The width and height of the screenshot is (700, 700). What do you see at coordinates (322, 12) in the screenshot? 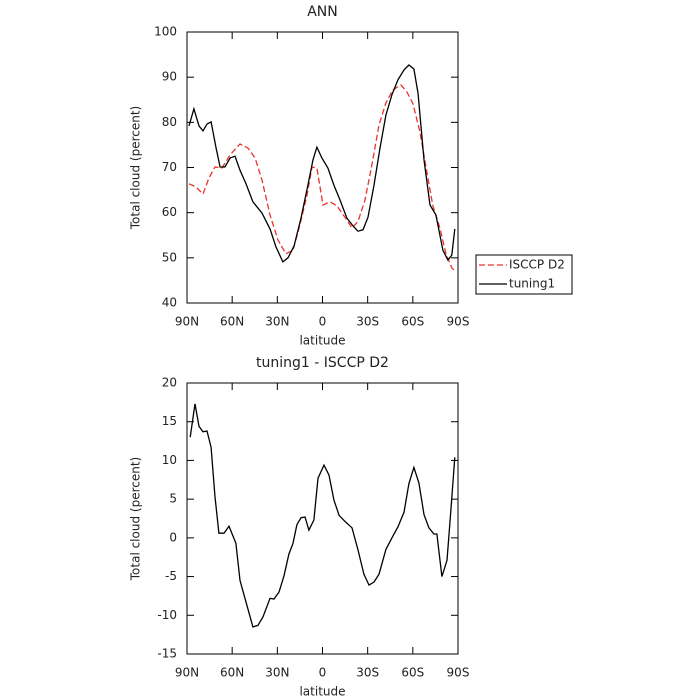
I see `chart-title: ANN` at bounding box center [322, 12].